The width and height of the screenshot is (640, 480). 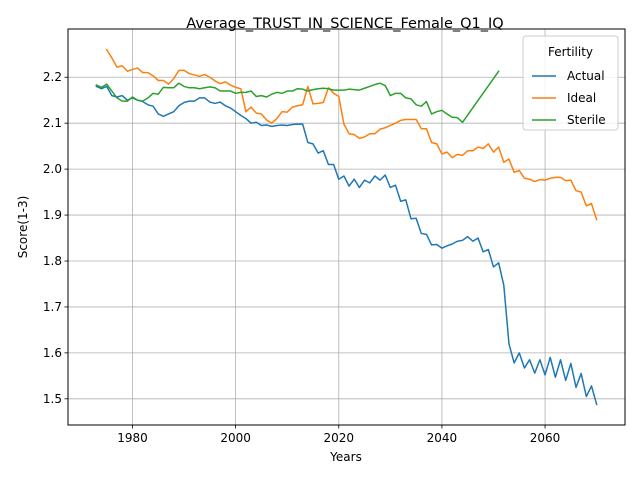 I want to click on x-tick-label: 1980, so click(x=132, y=438).